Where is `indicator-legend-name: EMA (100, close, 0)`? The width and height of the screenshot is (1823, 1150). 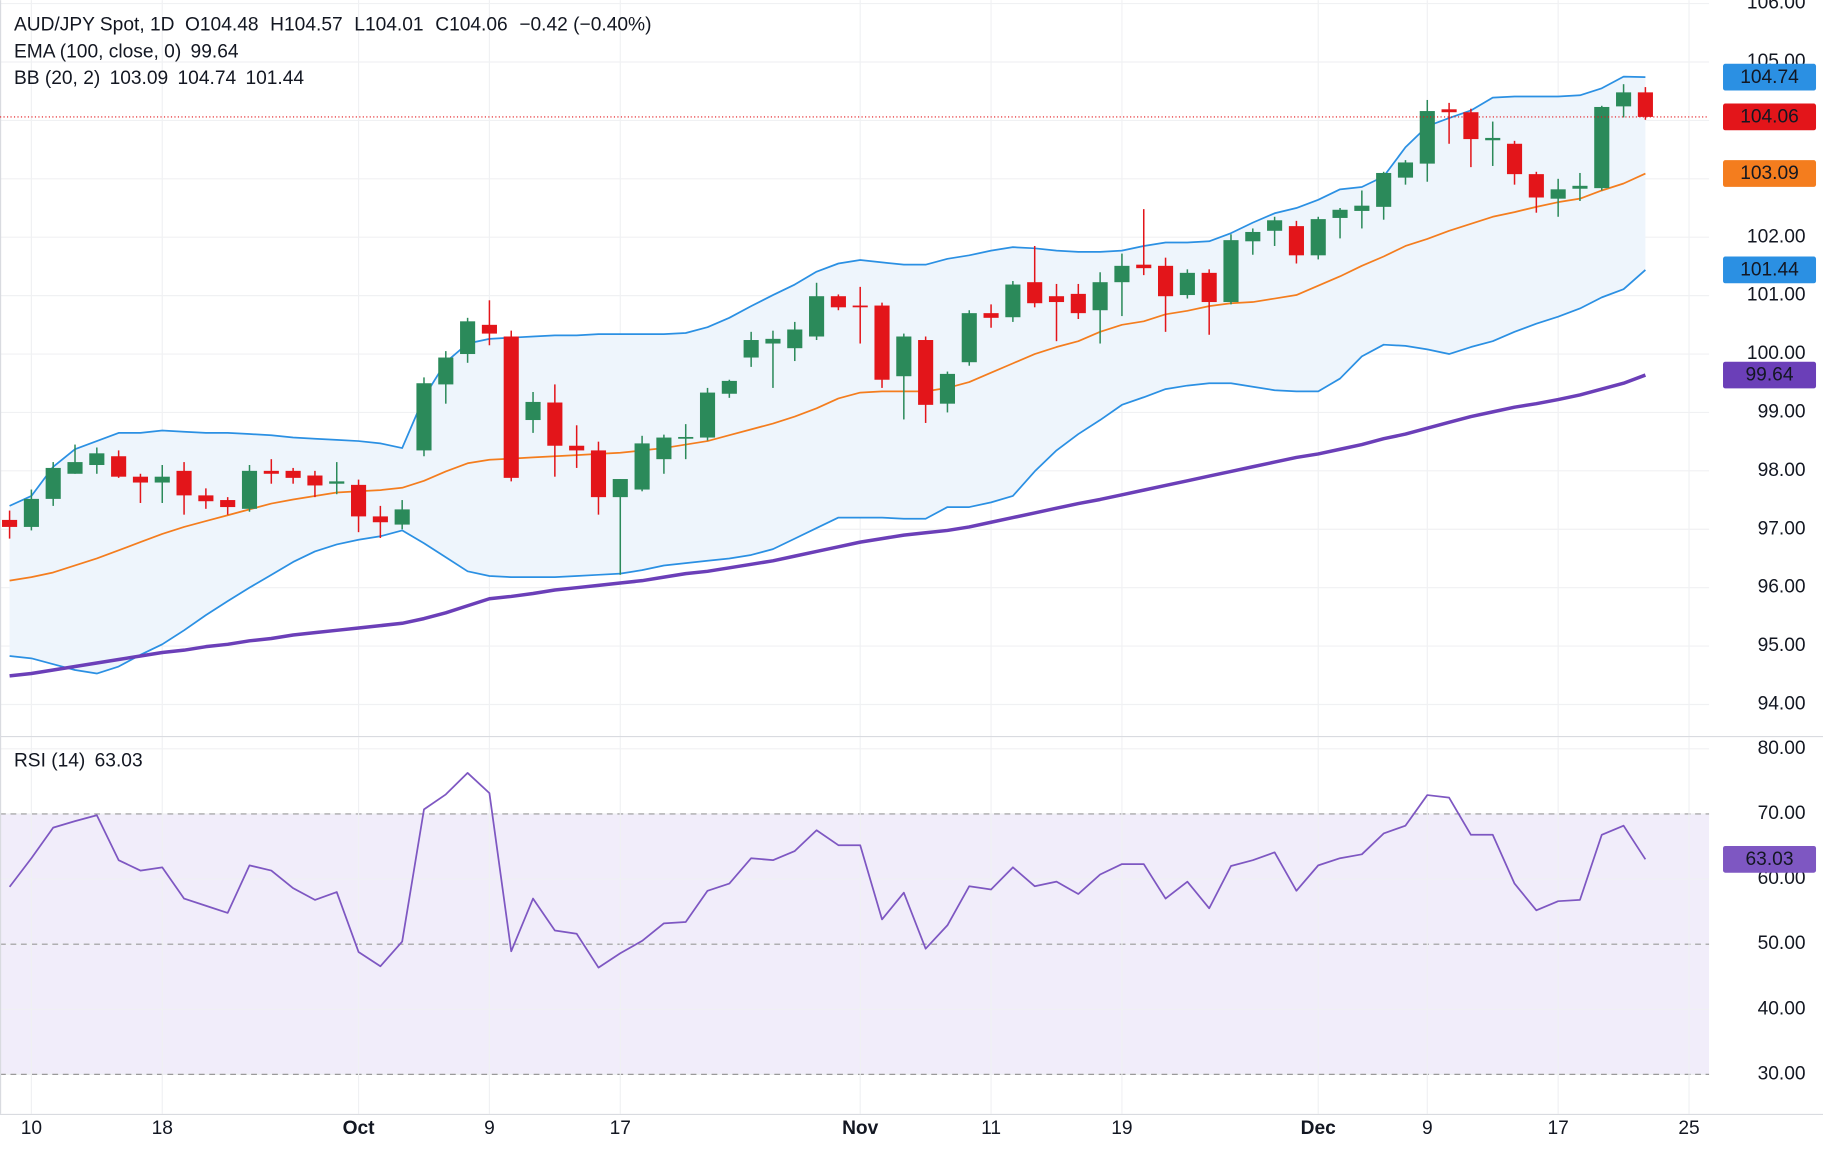 indicator-legend-name: EMA (100, close, 0) is located at coordinates (97, 51).